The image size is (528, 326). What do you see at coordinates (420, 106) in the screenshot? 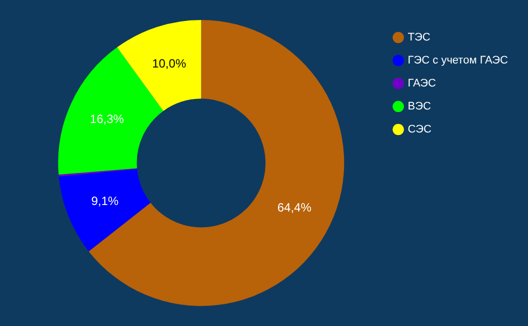
I see `legend-label: ВЭС` at bounding box center [420, 106].